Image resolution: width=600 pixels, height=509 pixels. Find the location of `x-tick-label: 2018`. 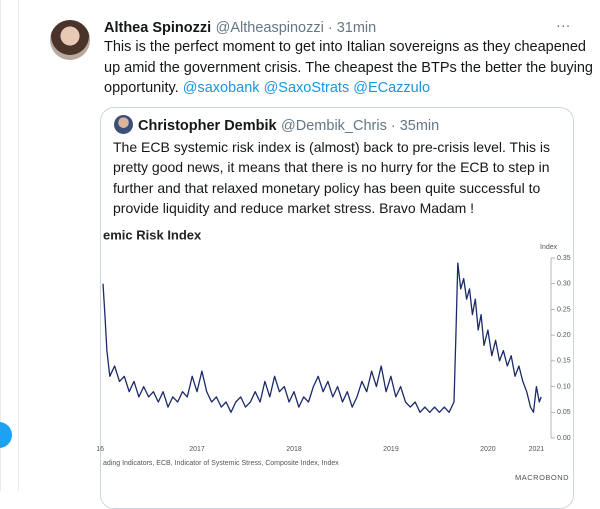

x-tick-label: 2018 is located at coordinates (294, 449).